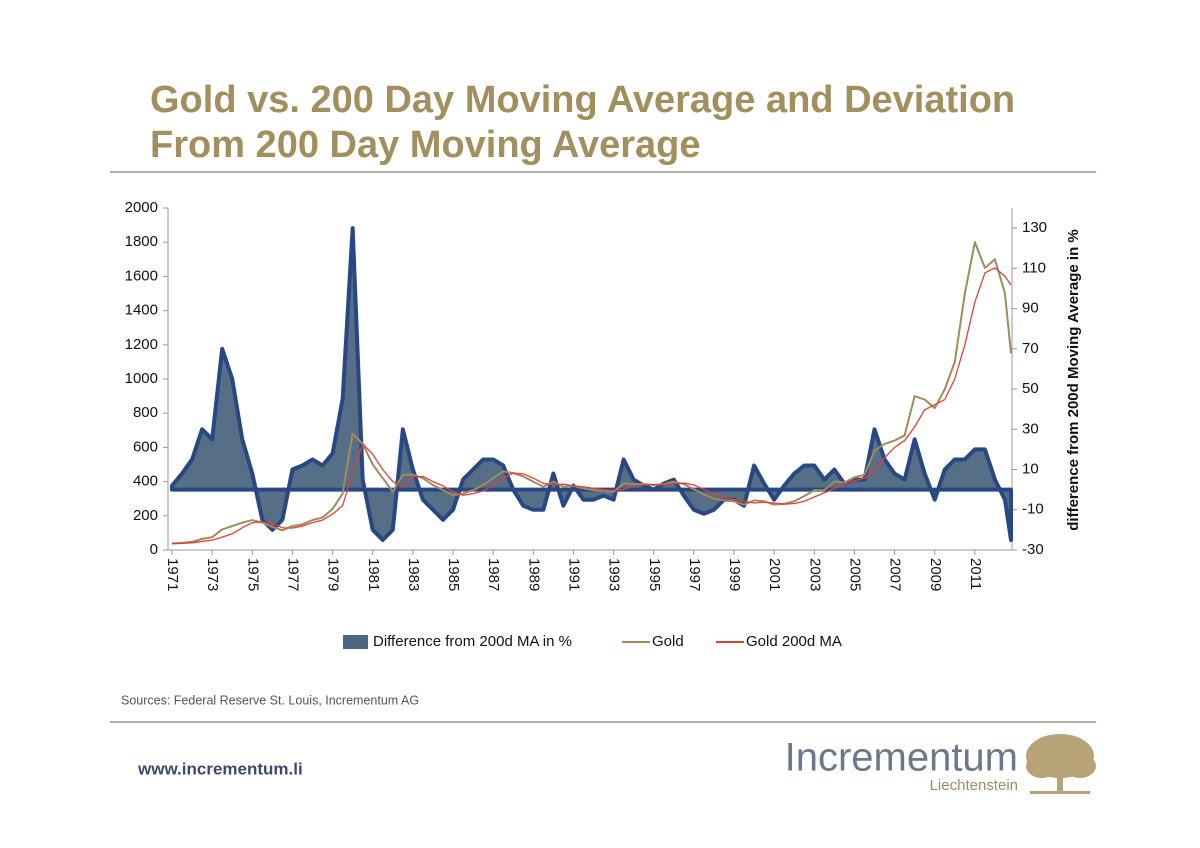 The width and height of the screenshot is (1200, 848). What do you see at coordinates (355, 642) in the screenshot?
I see `legend-swatch` at bounding box center [355, 642].